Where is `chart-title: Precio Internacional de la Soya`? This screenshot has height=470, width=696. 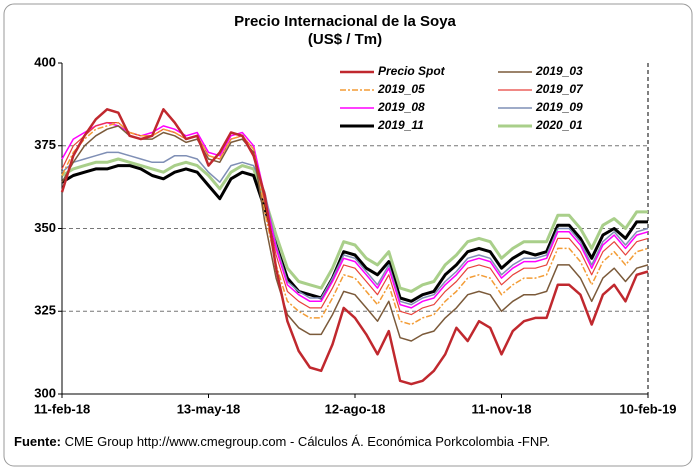
chart-title: Precio Internacional de la Soya is located at coordinates (345, 21).